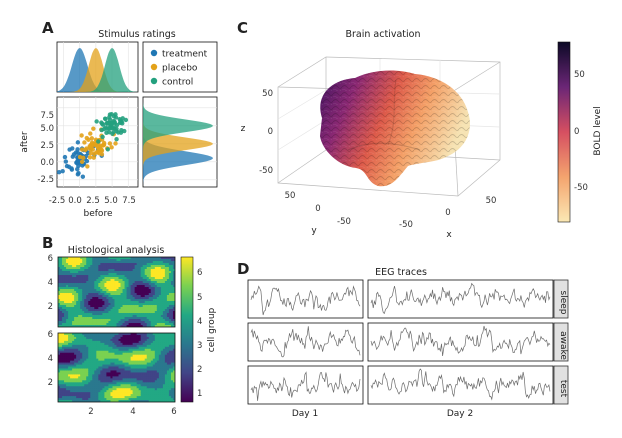  What do you see at coordinates (97, 70) in the screenshot?
I see `density-top-placebo` at bounding box center [97, 70].